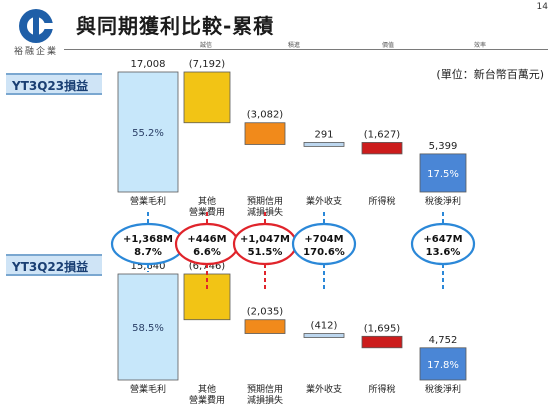 The image size is (554, 417). What do you see at coordinates (54, 265) in the screenshot?
I see `section-label-2022: YT3Q22損益` at bounding box center [54, 265].